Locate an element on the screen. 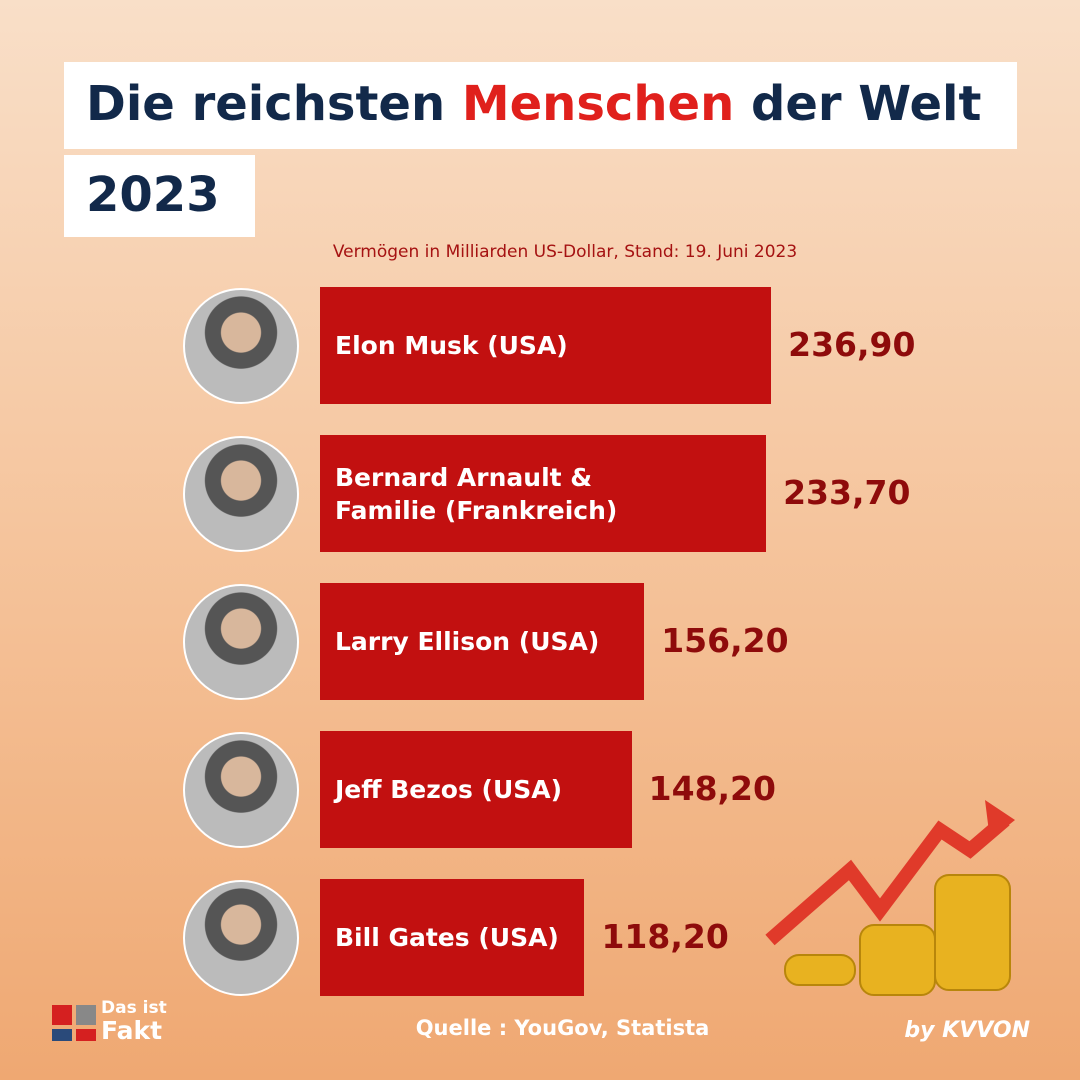 Image resolution: width=1080 pixels, height=1080 pixels. category-label: Larry Ellison (USA) is located at coordinates (467, 641).